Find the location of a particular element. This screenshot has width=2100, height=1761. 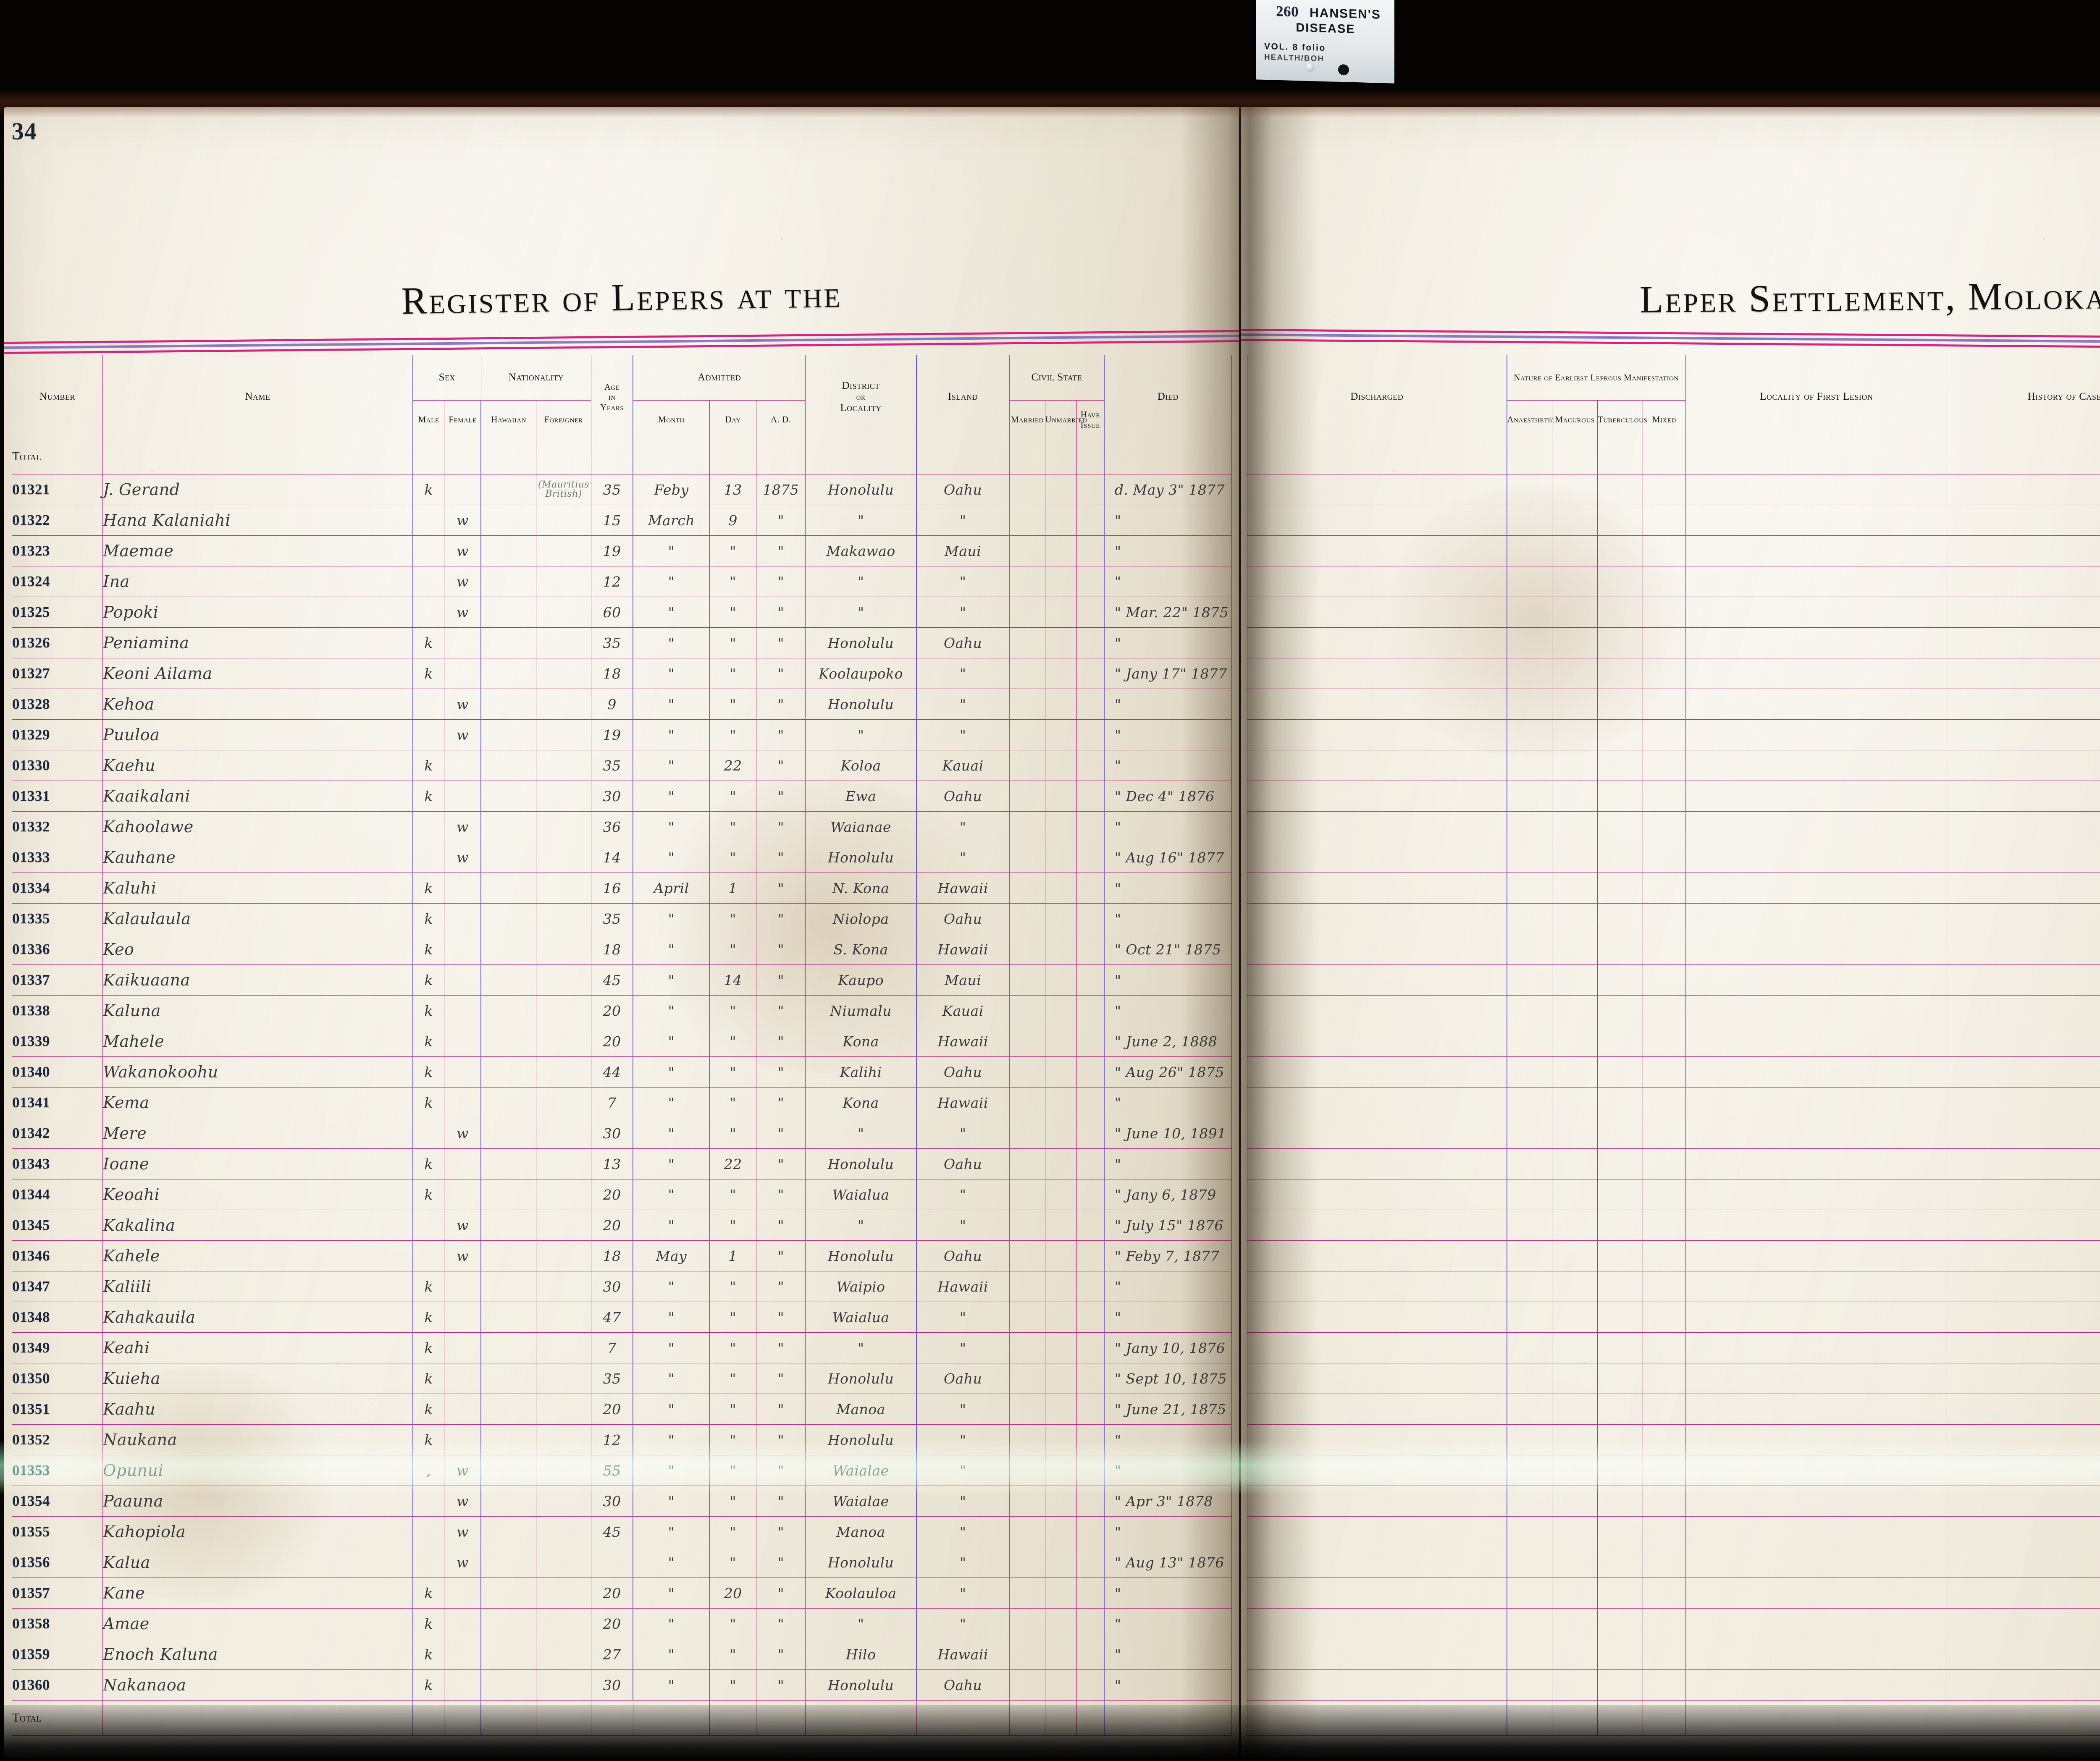

row-locality-text: Honolulu is located at coordinates (860, 642).